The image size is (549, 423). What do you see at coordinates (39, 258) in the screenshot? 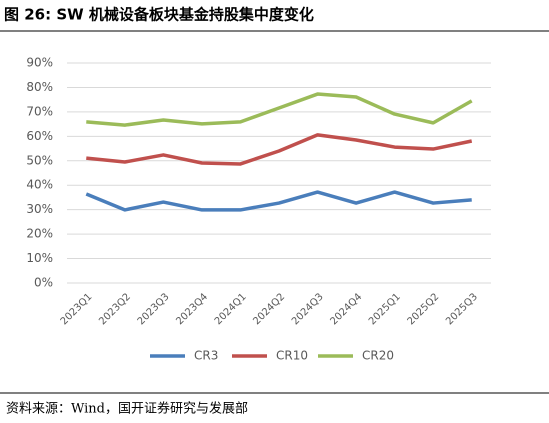
I see `y-tick-label: 10%` at bounding box center [39, 258].